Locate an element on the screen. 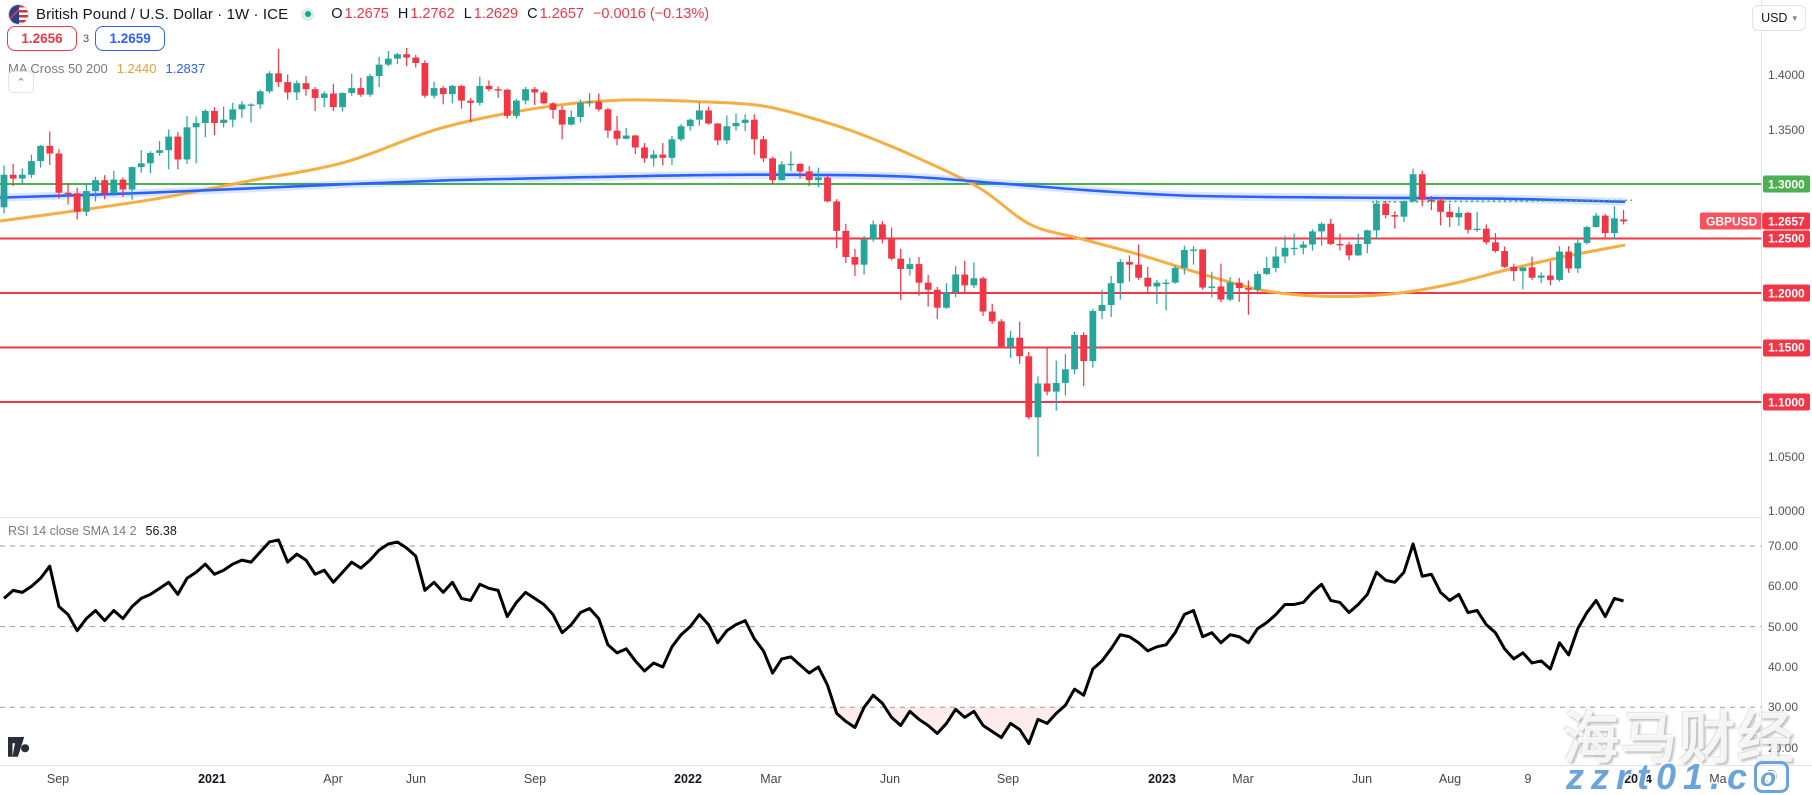  collapse-indicators-button: ⌃ is located at coordinates (21, 82).